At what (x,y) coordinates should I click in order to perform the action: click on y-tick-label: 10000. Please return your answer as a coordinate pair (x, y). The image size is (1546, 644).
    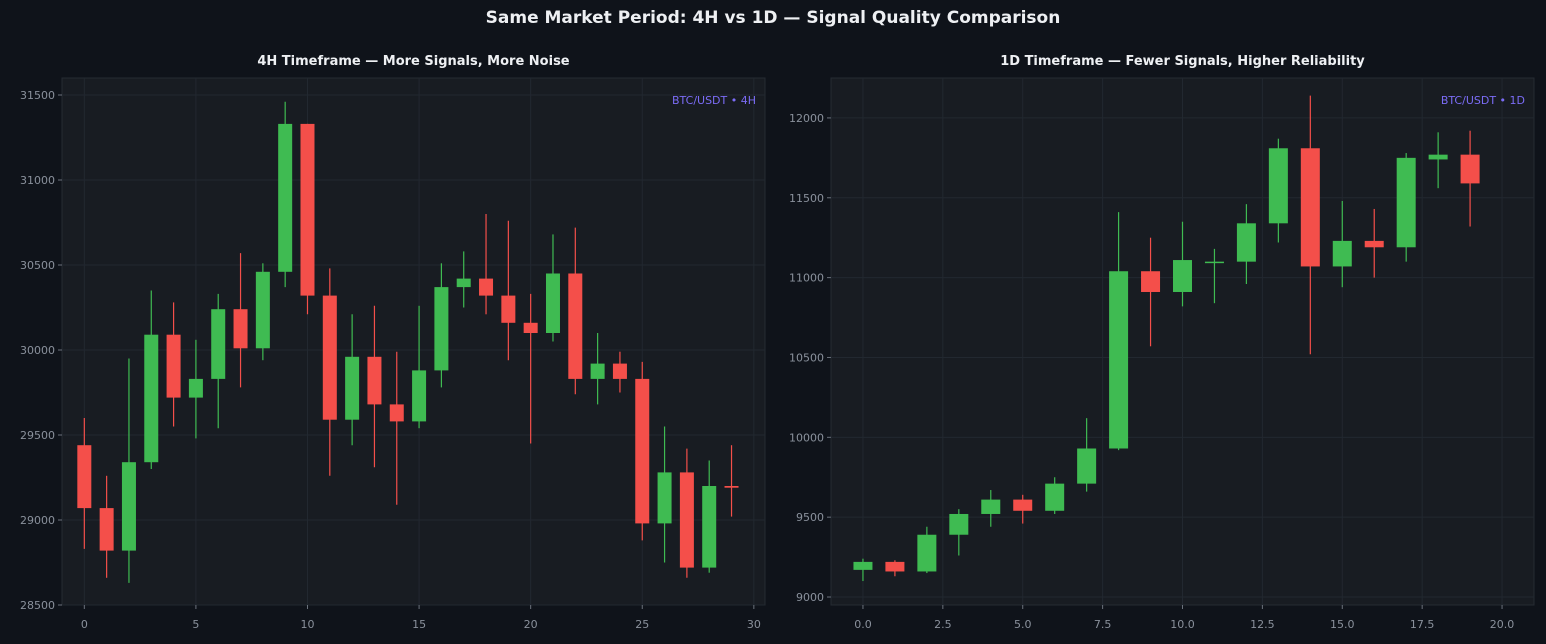
    Looking at the image, I should click on (806, 437).